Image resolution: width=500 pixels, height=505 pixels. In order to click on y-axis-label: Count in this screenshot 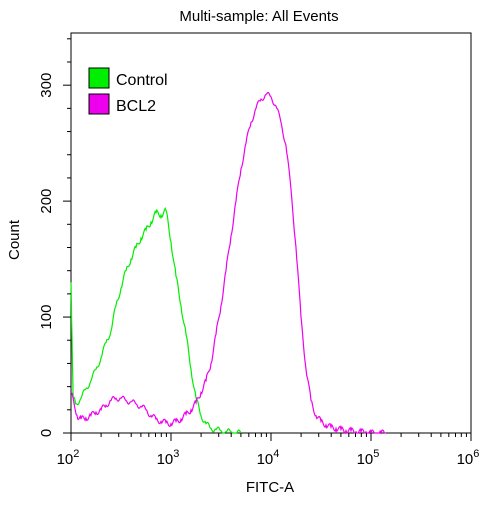, I will do `click(14, 239)`.